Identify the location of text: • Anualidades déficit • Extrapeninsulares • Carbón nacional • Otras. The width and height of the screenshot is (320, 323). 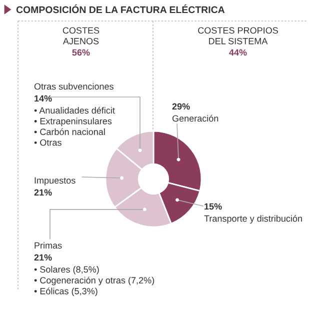
(74, 126).